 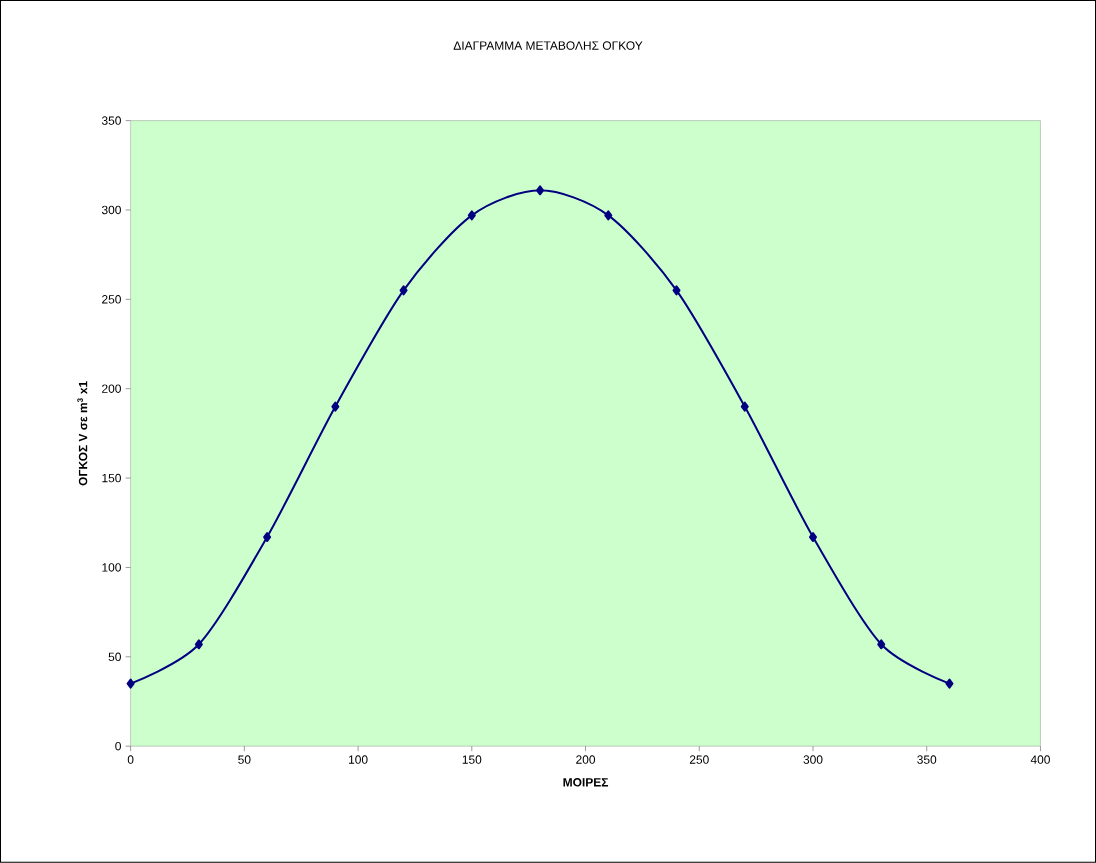 What do you see at coordinates (130, 759) in the screenshot?
I see `x-tick-label: 0` at bounding box center [130, 759].